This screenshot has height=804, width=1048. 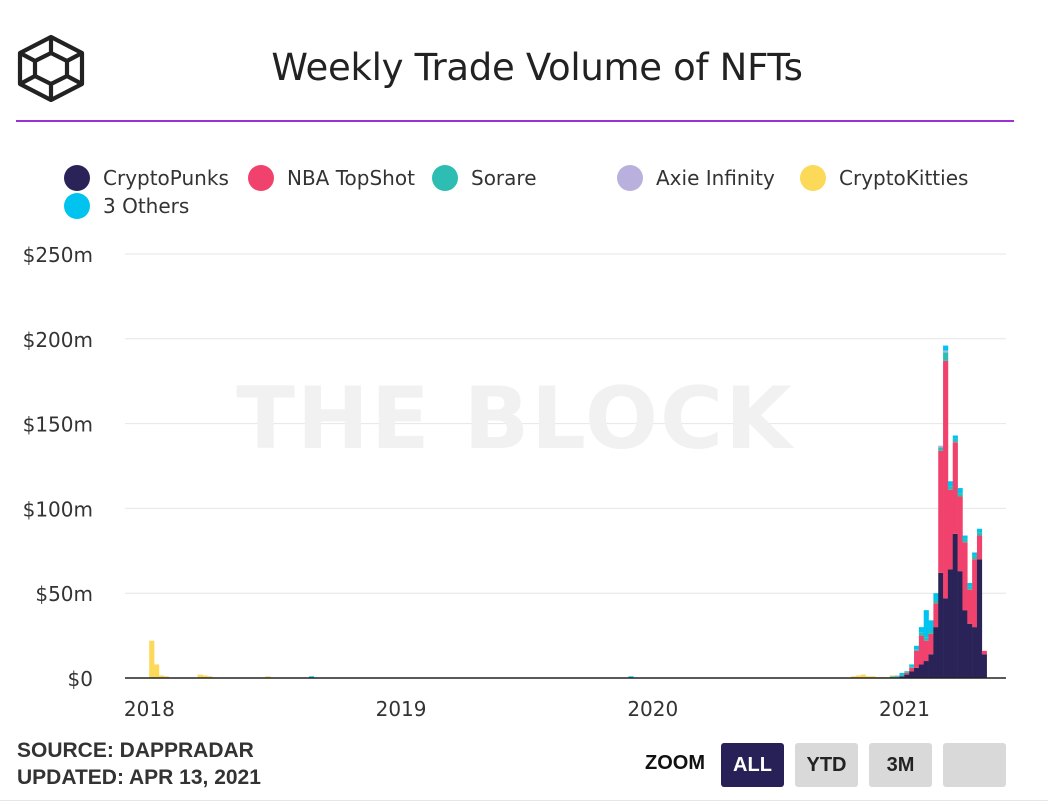 What do you see at coordinates (58, 509) in the screenshot?
I see `y-tick-label: $100m` at bounding box center [58, 509].